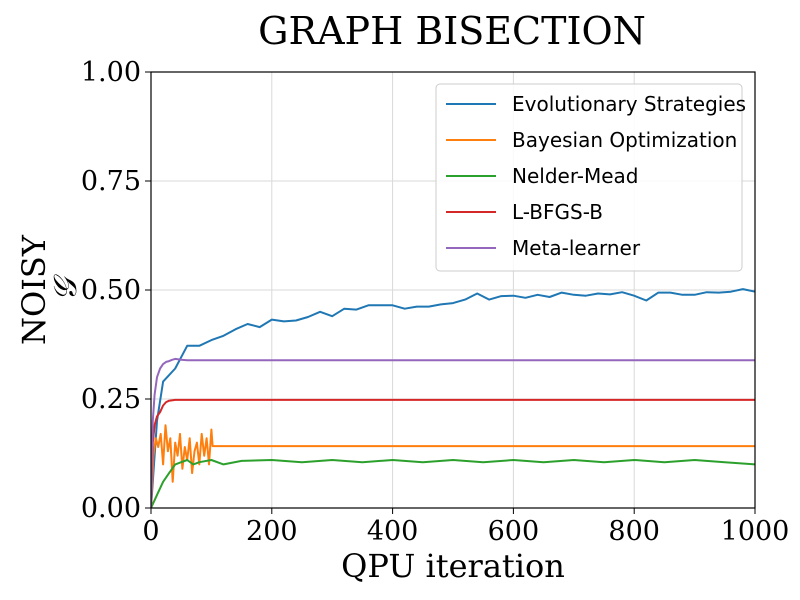 The width and height of the screenshot is (800, 600). I want to click on y-tick-label: 0.00, so click(111, 508).